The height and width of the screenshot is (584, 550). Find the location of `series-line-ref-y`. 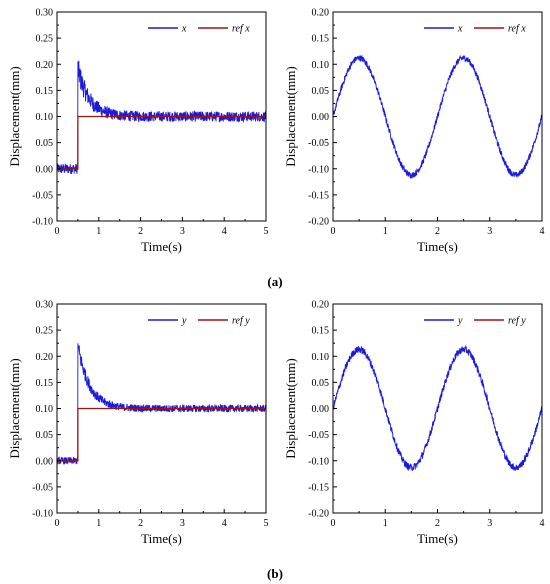

series-line-ref-y is located at coordinates (161, 434).